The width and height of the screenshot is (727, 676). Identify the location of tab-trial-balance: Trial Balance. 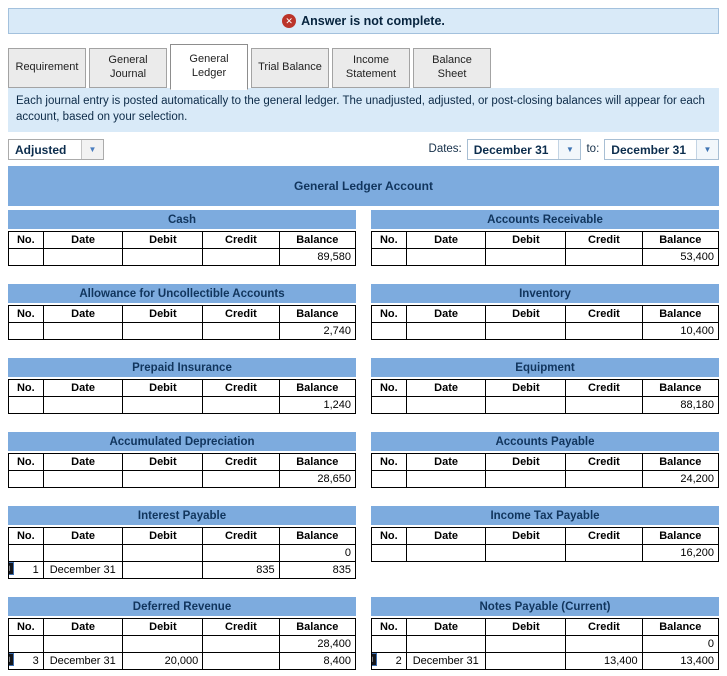
(290, 68).